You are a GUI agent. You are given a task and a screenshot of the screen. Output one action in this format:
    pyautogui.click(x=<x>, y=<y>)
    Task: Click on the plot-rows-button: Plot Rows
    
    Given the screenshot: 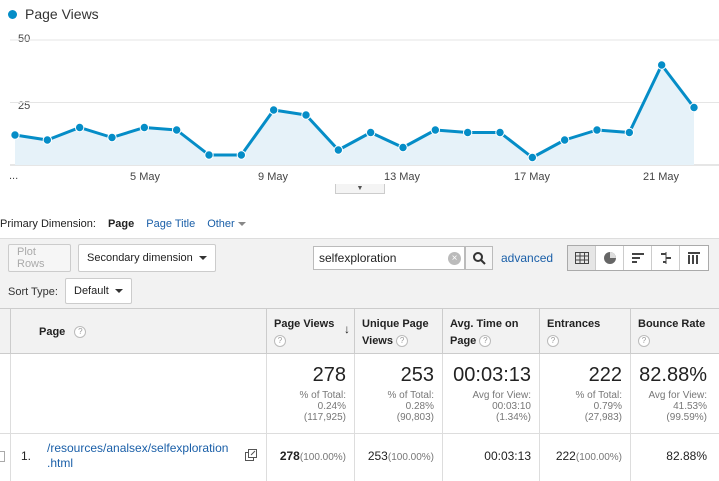 What is the action you would take?
    pyautogui.click(x=39, y=258)
    